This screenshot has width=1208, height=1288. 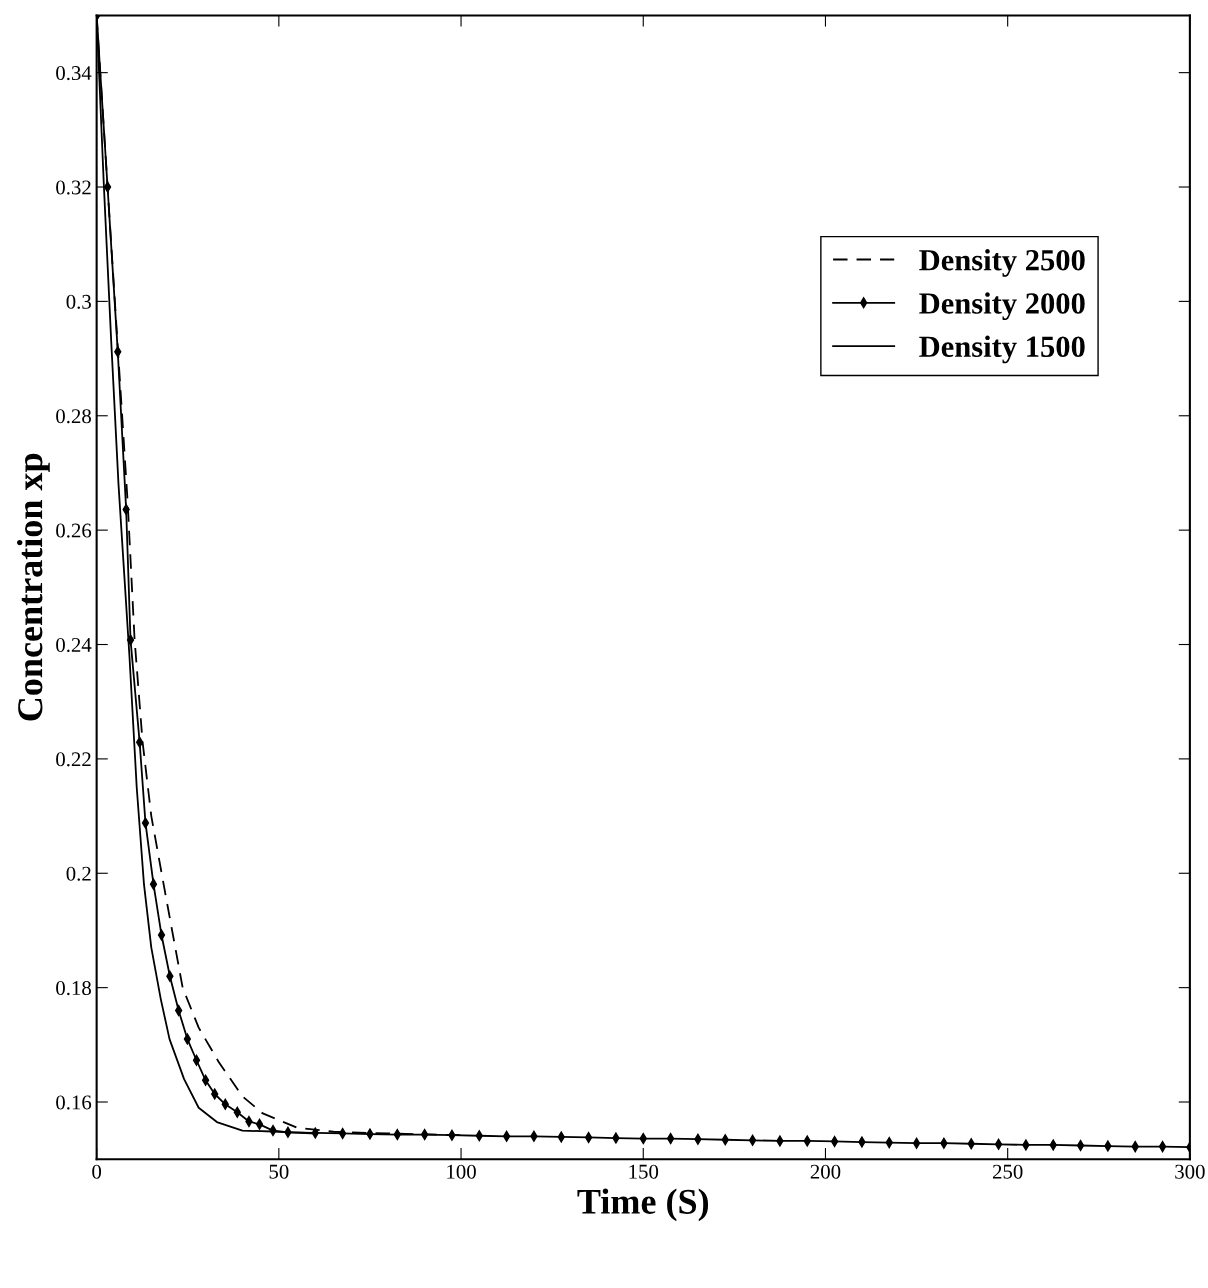 What do you see at coordinates (74, 73) in the screenshot?
I see `y-tick-label: 0.34` at bounding box center [74, 73].